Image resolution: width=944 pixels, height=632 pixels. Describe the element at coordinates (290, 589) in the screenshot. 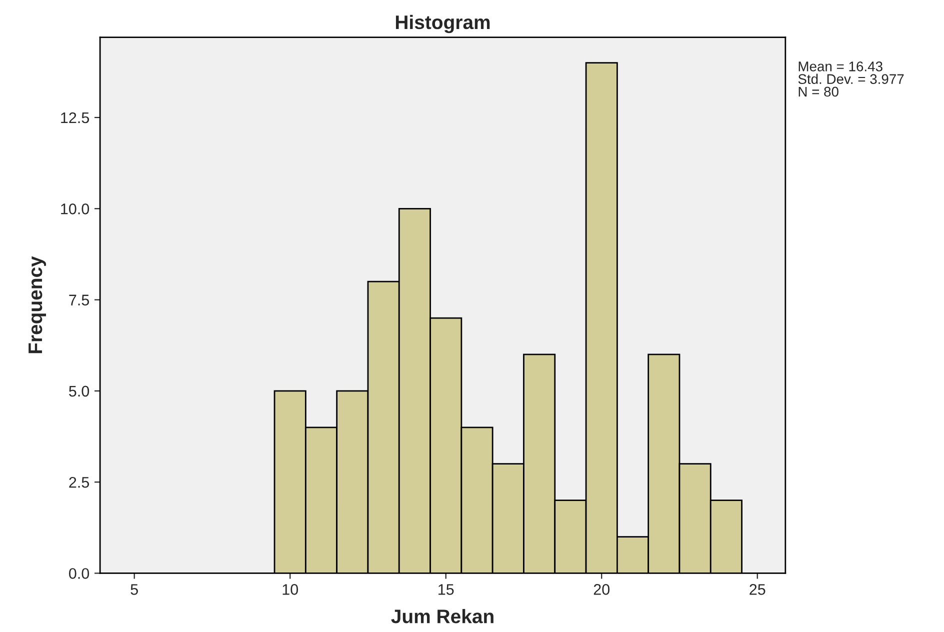

I see `x-tick-label: 10` at that location.